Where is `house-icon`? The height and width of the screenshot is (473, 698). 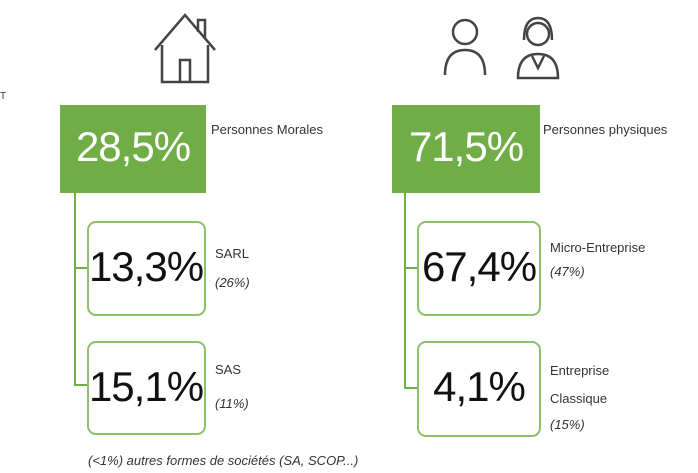 house-icon is located at coordinates (185, 48).